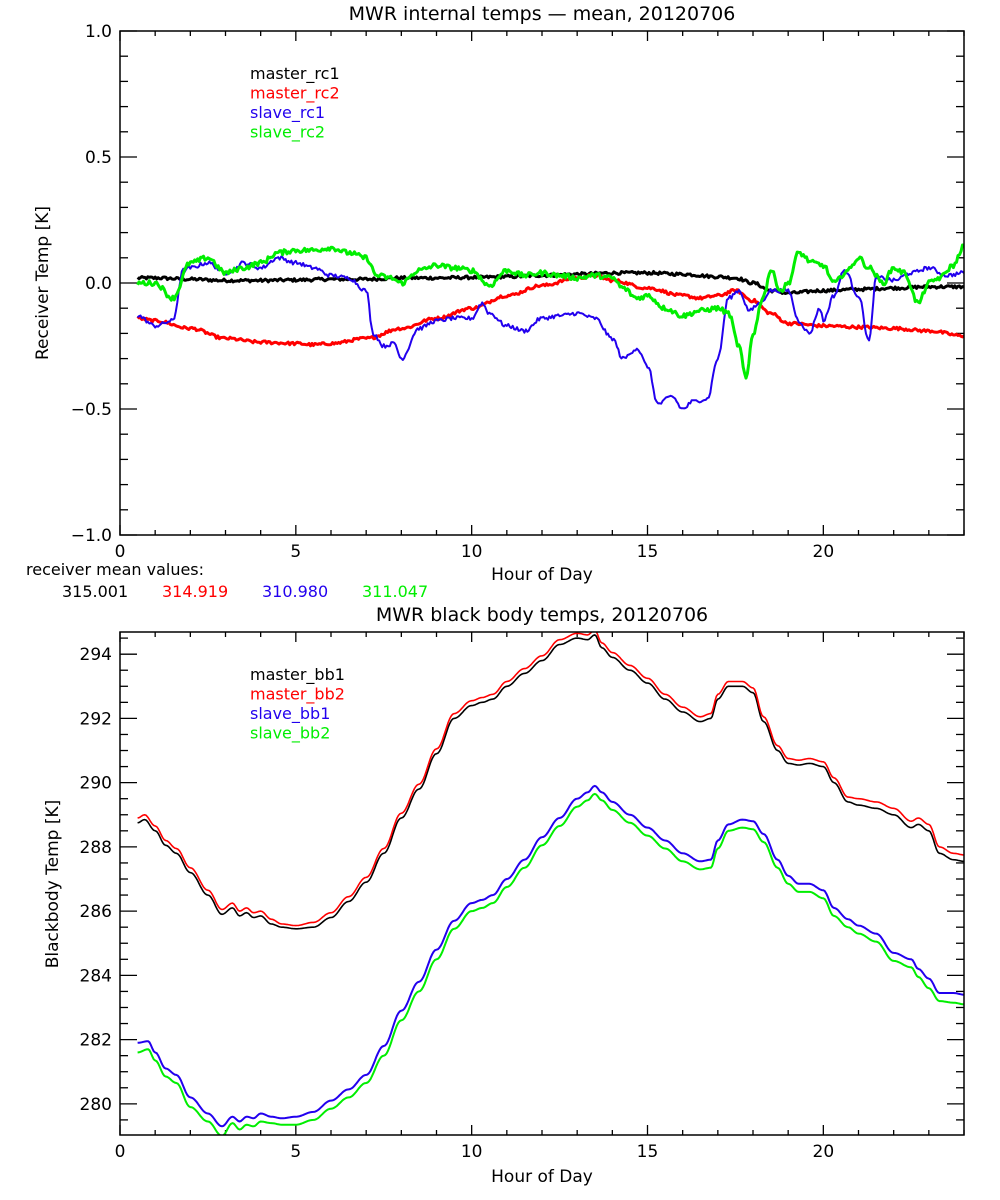 This screenshot has height=1200, width=1000. Describe the element at coordinates (96, 912) in the screenshot. I see `y-tick-label: 286` at that location.